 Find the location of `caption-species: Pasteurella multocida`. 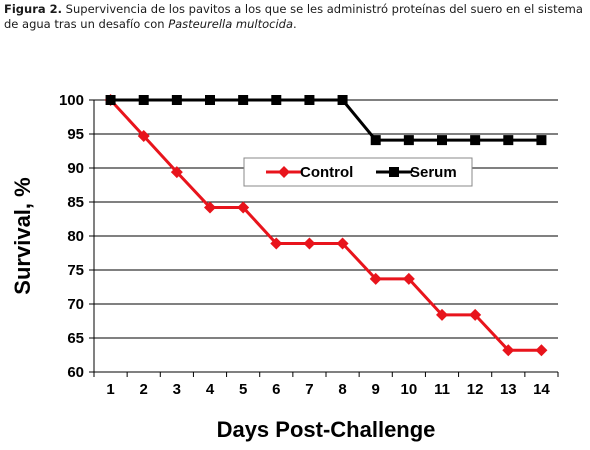

caption-species: Pasteurella multocida is located at coordinates (231, 24).